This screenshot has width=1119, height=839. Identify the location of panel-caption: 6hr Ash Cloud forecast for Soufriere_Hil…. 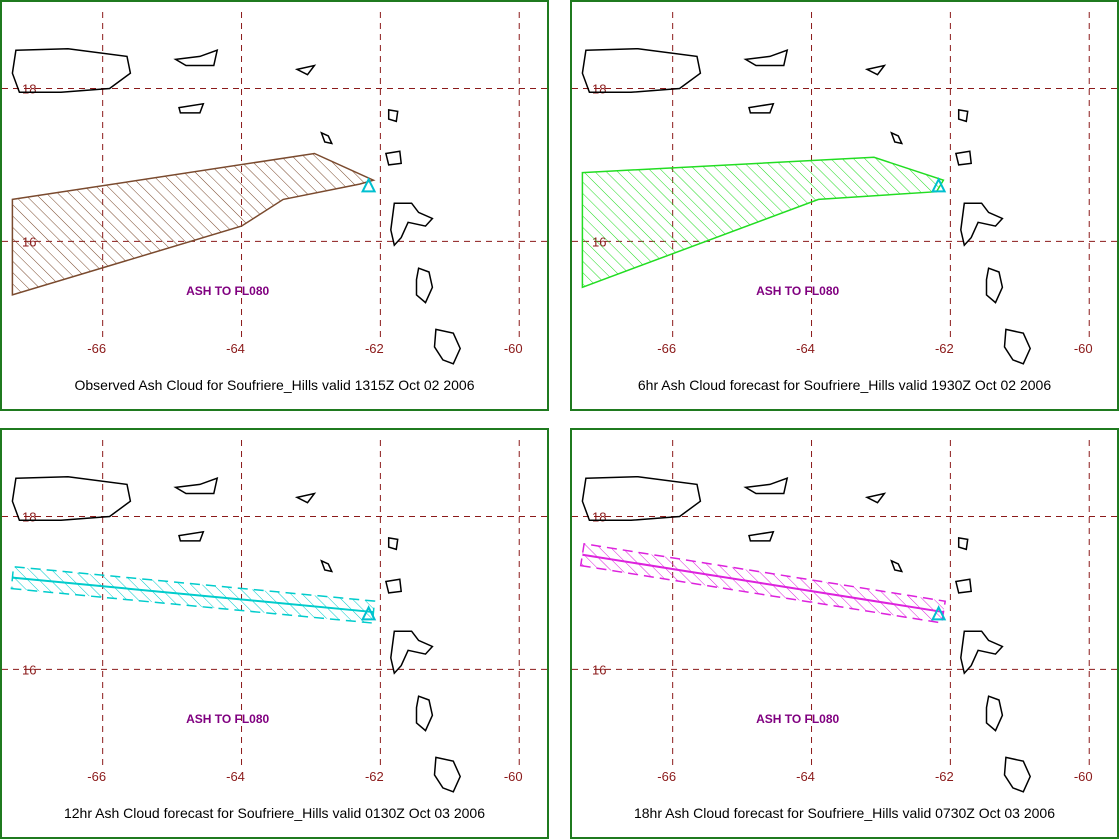
(844, 385).